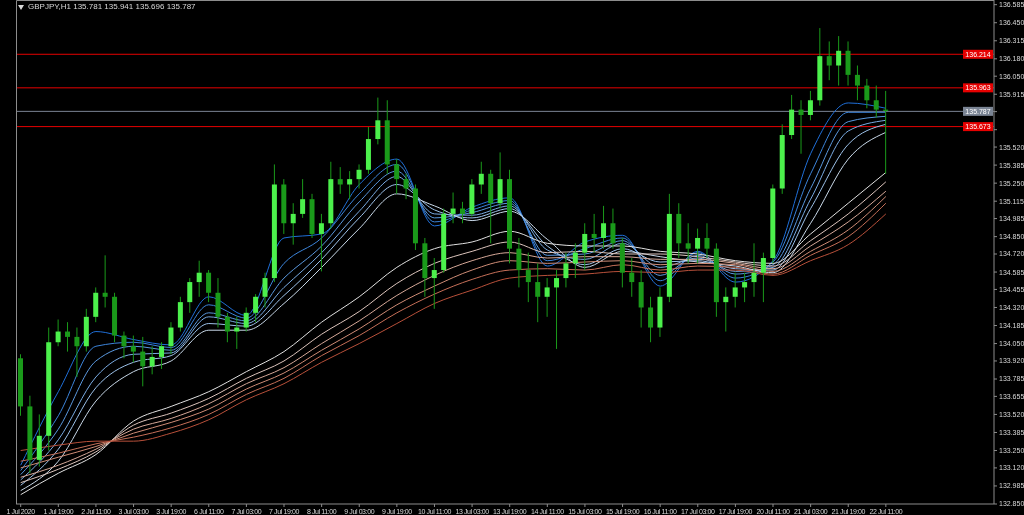 This screenshot has height=515, width=1024. Describe the element at coordinates (112, 7) in the screenshot. I see `chart-title: GBPJPY,H1 135.781 135.941 135.696 135.787` at that location.